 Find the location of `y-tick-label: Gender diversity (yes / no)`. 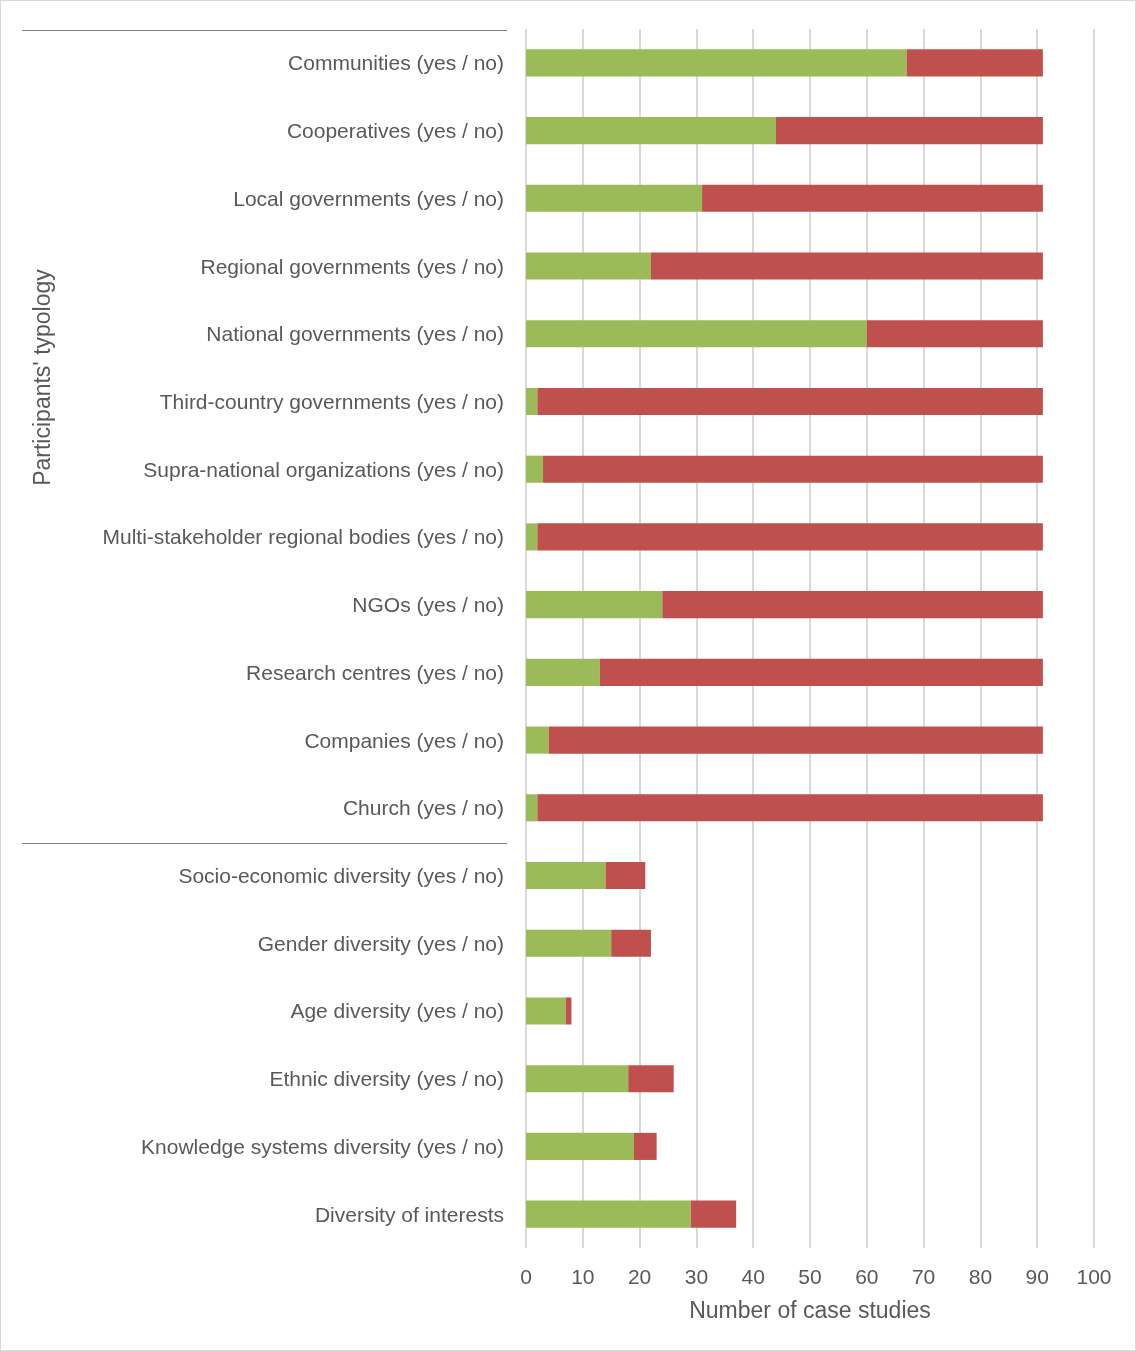

y-tick-label: Gender diversity (yes / no) is located at coordinates (380, 943).